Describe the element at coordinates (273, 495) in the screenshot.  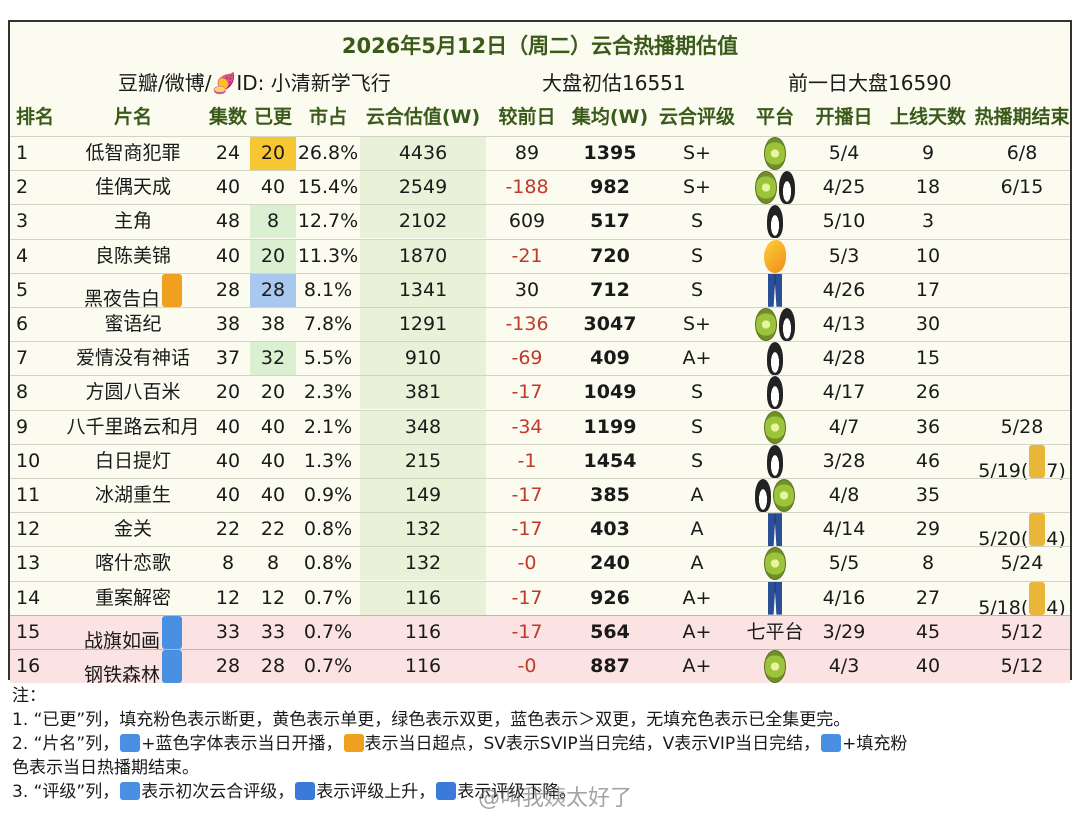
I see `aired-cell: 40` at that location.